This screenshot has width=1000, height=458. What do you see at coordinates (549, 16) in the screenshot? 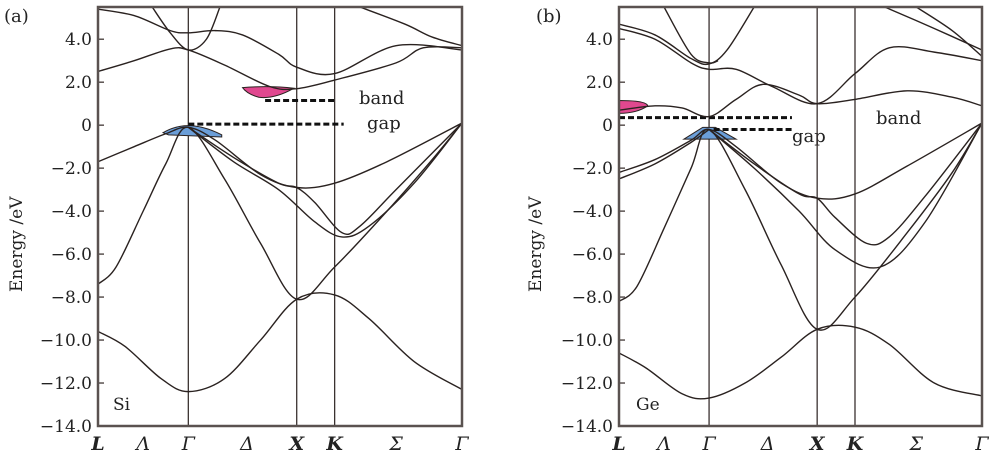
I see `panel-label-b: (b)` at bounding box center [549, 16].